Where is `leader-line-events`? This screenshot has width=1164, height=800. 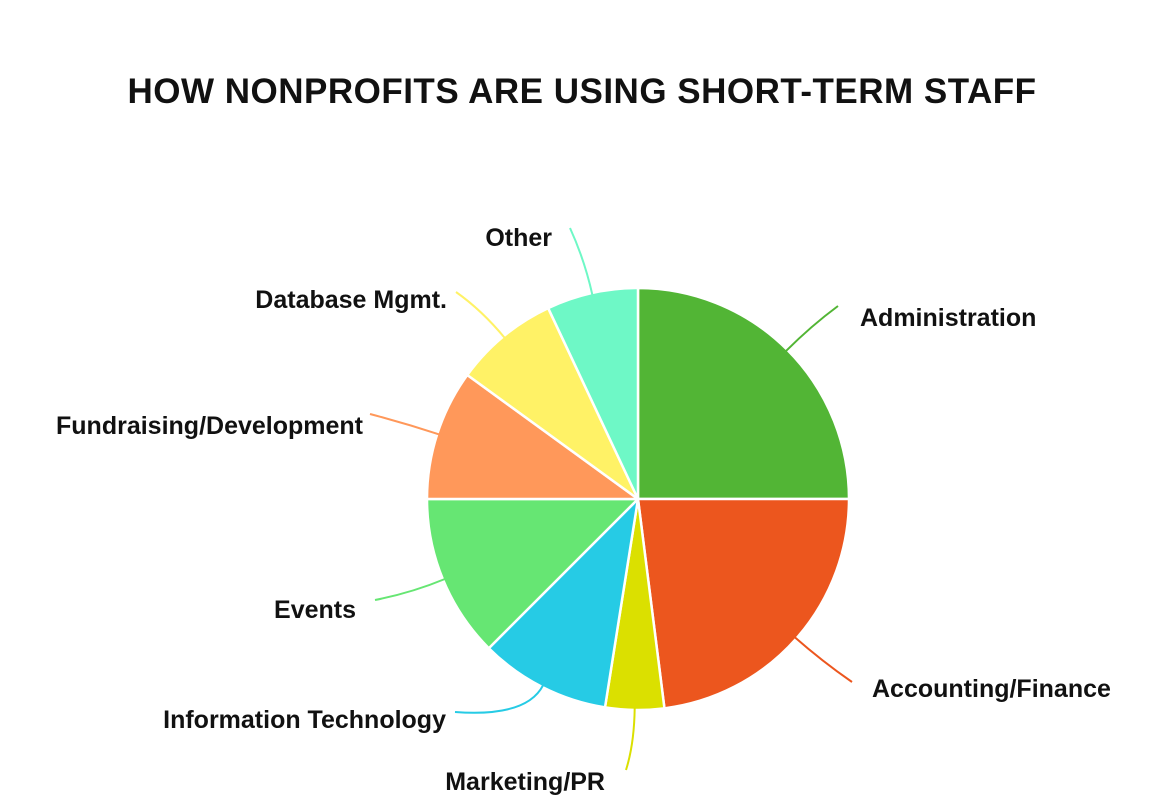 leader-line-events is located at coordinates (410, 589).